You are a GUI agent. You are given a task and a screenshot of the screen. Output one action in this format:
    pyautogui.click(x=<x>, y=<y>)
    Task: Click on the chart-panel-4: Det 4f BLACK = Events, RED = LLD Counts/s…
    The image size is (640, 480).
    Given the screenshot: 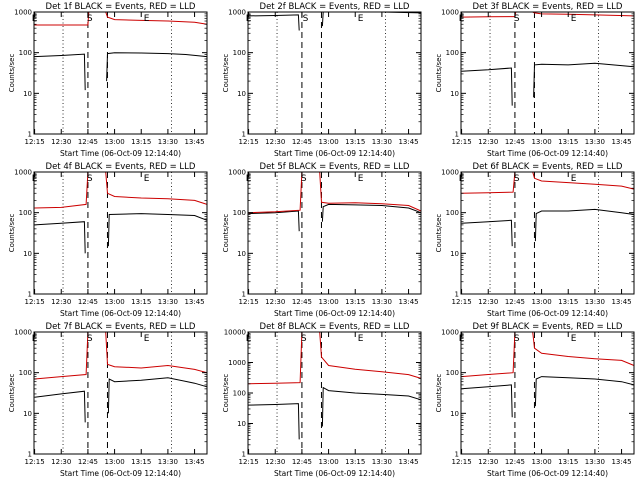 What is the action you would take?
    pyautogui.click(x=108, y=240)
    